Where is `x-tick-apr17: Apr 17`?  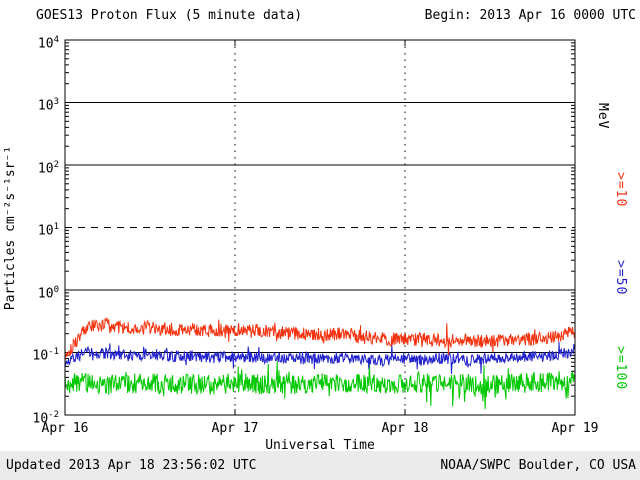
x-tick-apr17: Apr 17 is located at coordinates (235, 428).